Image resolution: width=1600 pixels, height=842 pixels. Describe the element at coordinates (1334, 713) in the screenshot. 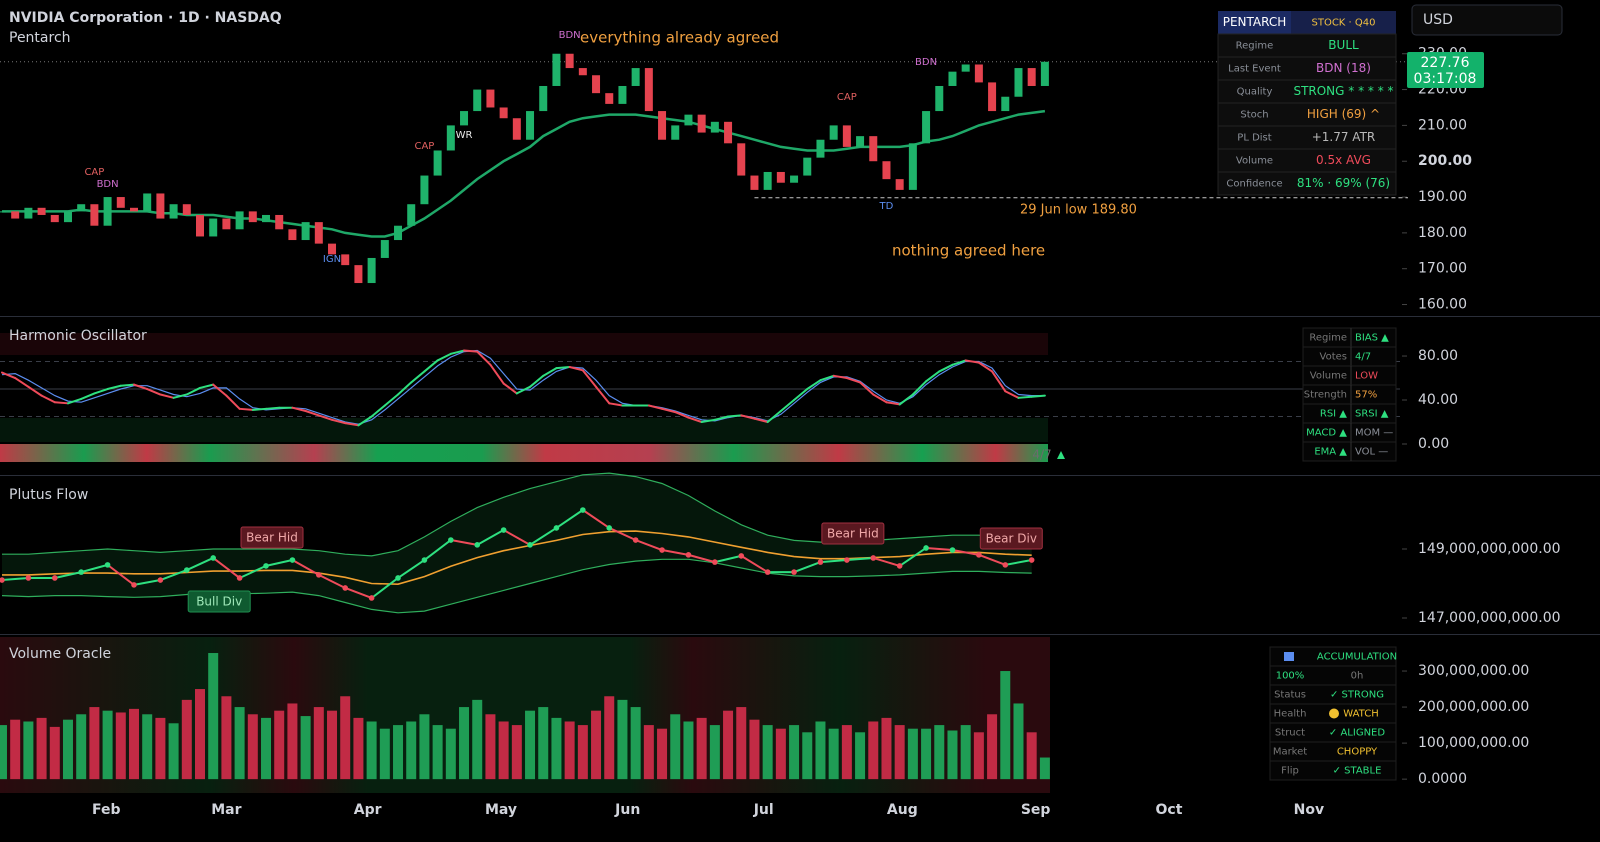

I see `status-dot` at that location.